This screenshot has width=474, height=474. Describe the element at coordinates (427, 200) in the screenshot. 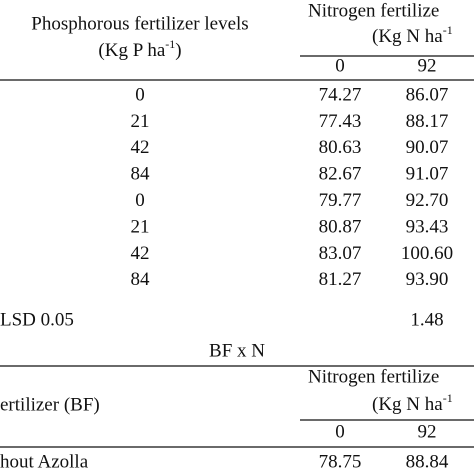

I see `cell: 92.70` at that location.